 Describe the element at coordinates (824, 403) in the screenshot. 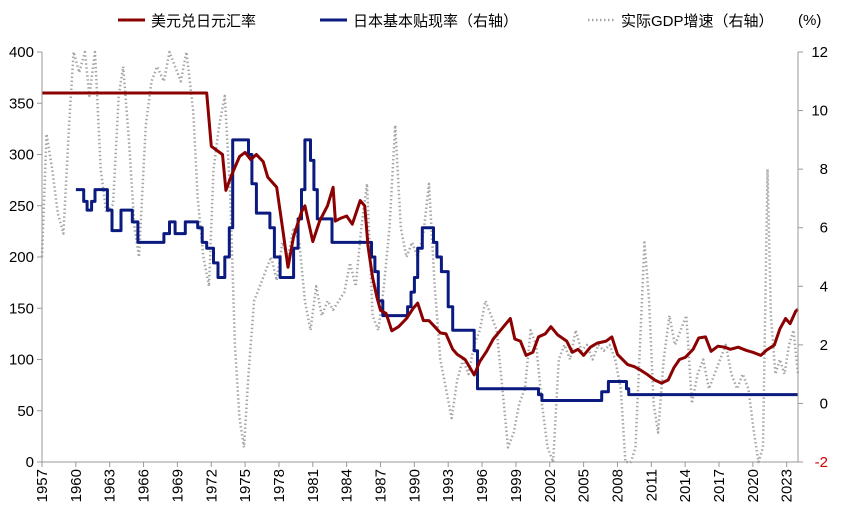

I see `right-axis-tick-label: 0` at that location.